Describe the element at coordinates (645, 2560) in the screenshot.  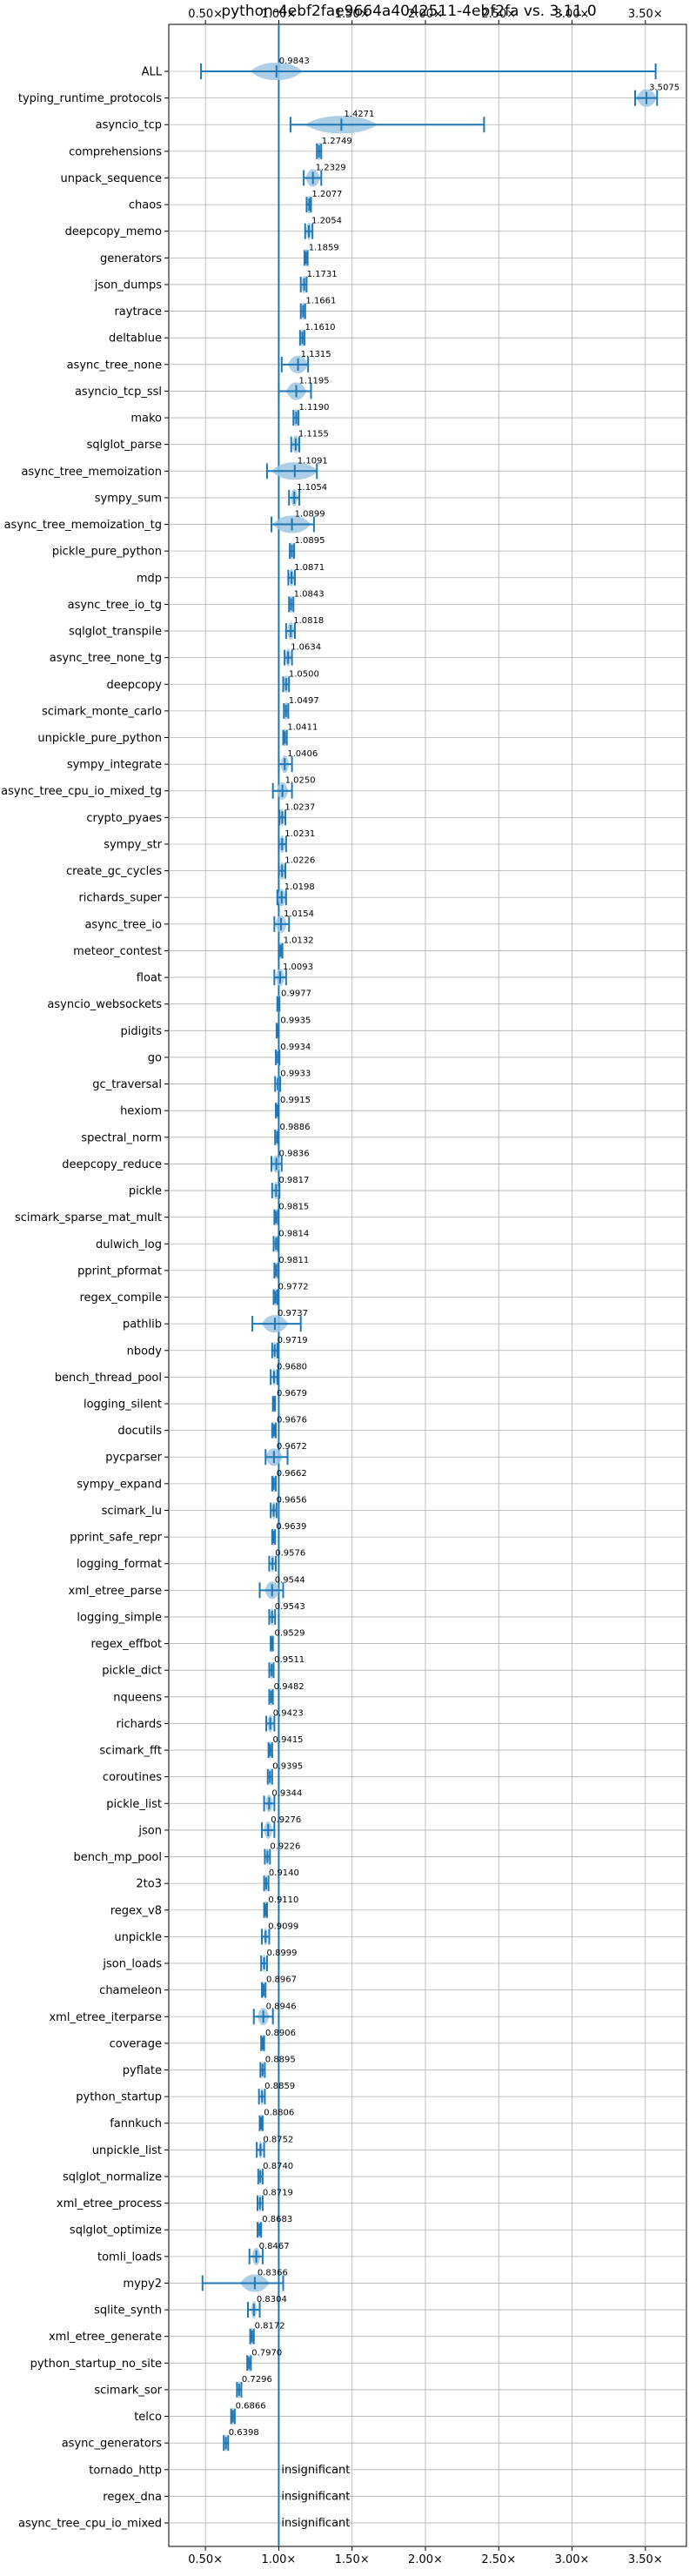
I see `x-tick-label-bottom: 3.50×` at that location.